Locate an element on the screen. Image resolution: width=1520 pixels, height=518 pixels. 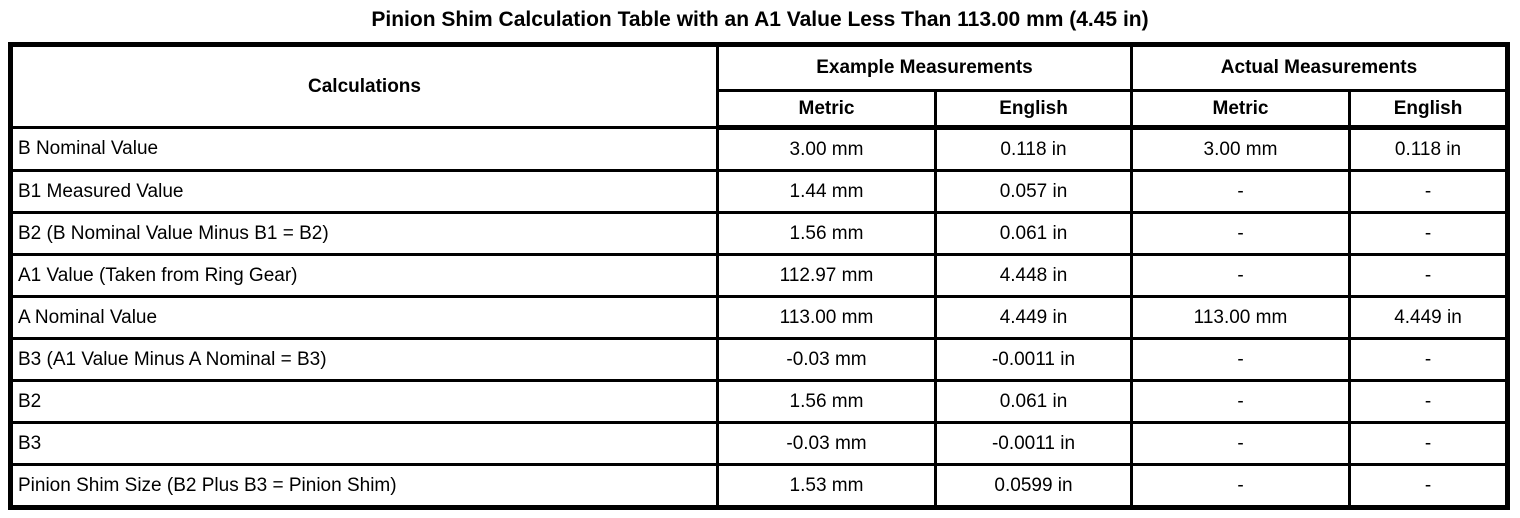
header-example-measurements: Example Measurements is located at coordinates (924, 67).